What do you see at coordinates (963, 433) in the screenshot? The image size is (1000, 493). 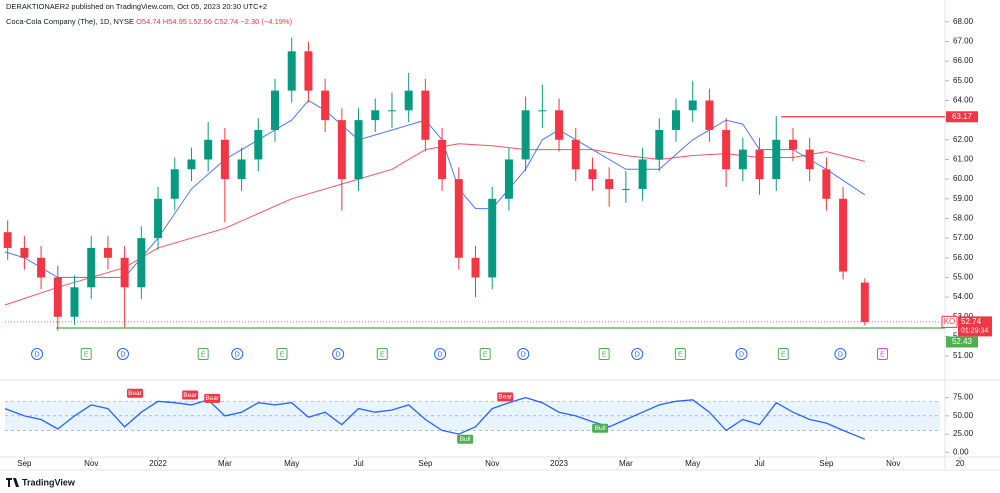 I see `y-tick-label: 25.00` at bounding box center [963, 433].